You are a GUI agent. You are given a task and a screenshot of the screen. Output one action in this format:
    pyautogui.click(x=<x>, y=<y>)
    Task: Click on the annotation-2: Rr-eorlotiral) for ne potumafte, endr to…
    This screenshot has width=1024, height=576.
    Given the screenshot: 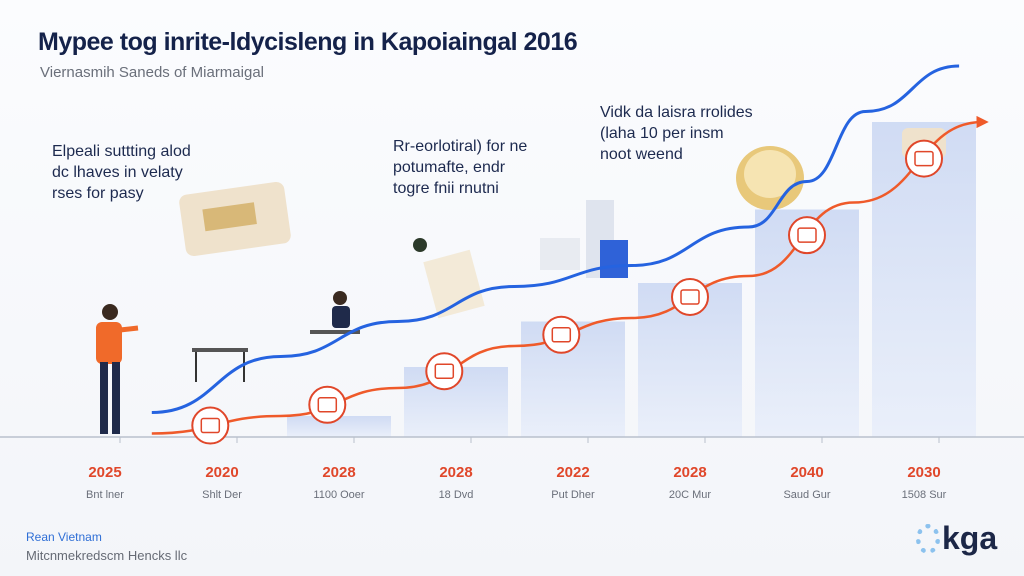 What is the action you would take?
    pyautogui.click(x=460, y=167)
    